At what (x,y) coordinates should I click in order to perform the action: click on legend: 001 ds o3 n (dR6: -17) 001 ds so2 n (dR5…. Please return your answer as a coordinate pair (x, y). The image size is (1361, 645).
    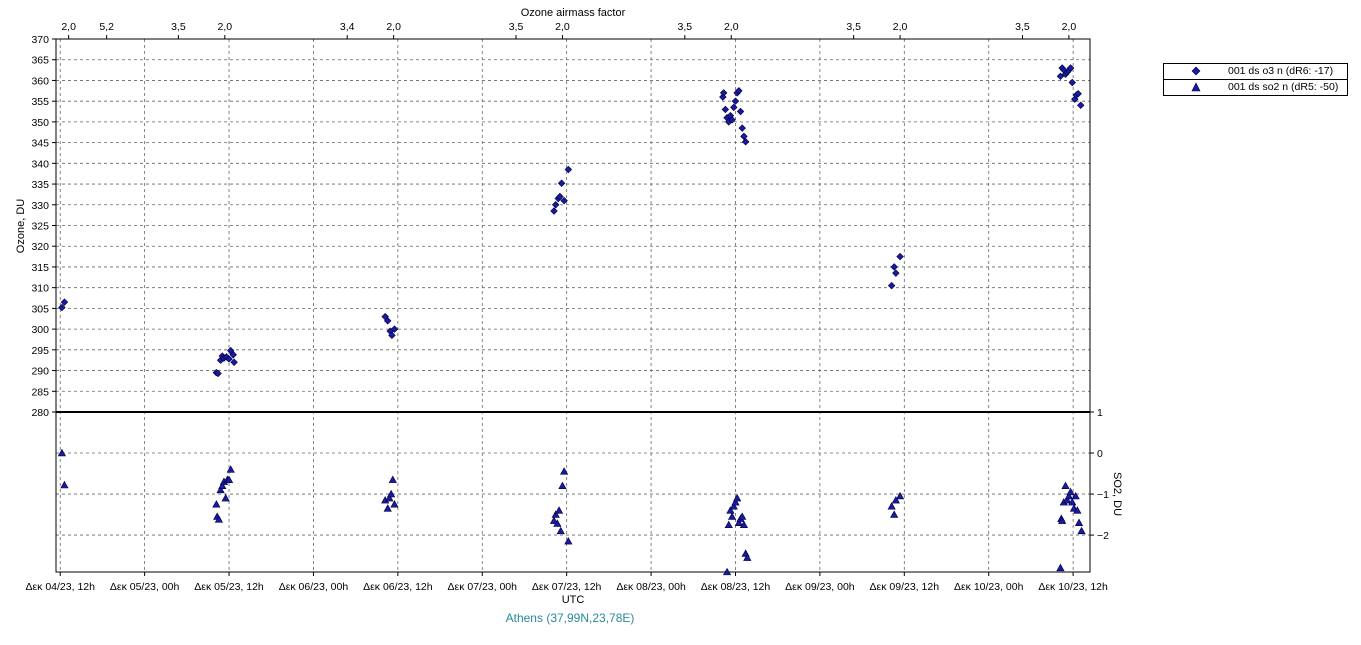
    Looking at the image, I should click on (1255, 79).